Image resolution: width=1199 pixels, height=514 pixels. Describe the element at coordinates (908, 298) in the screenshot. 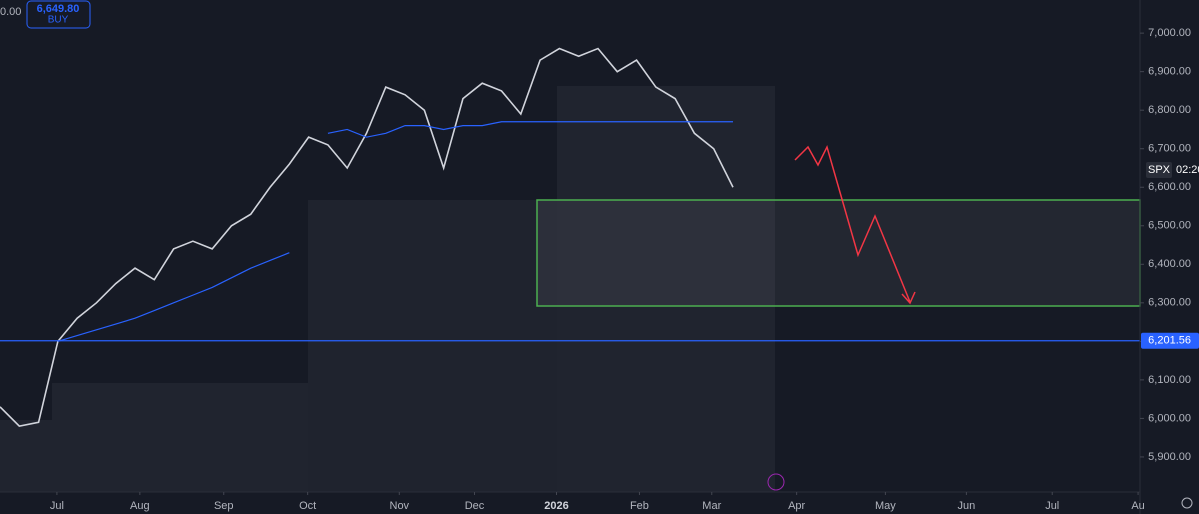

I see `arrow-head` at that location.